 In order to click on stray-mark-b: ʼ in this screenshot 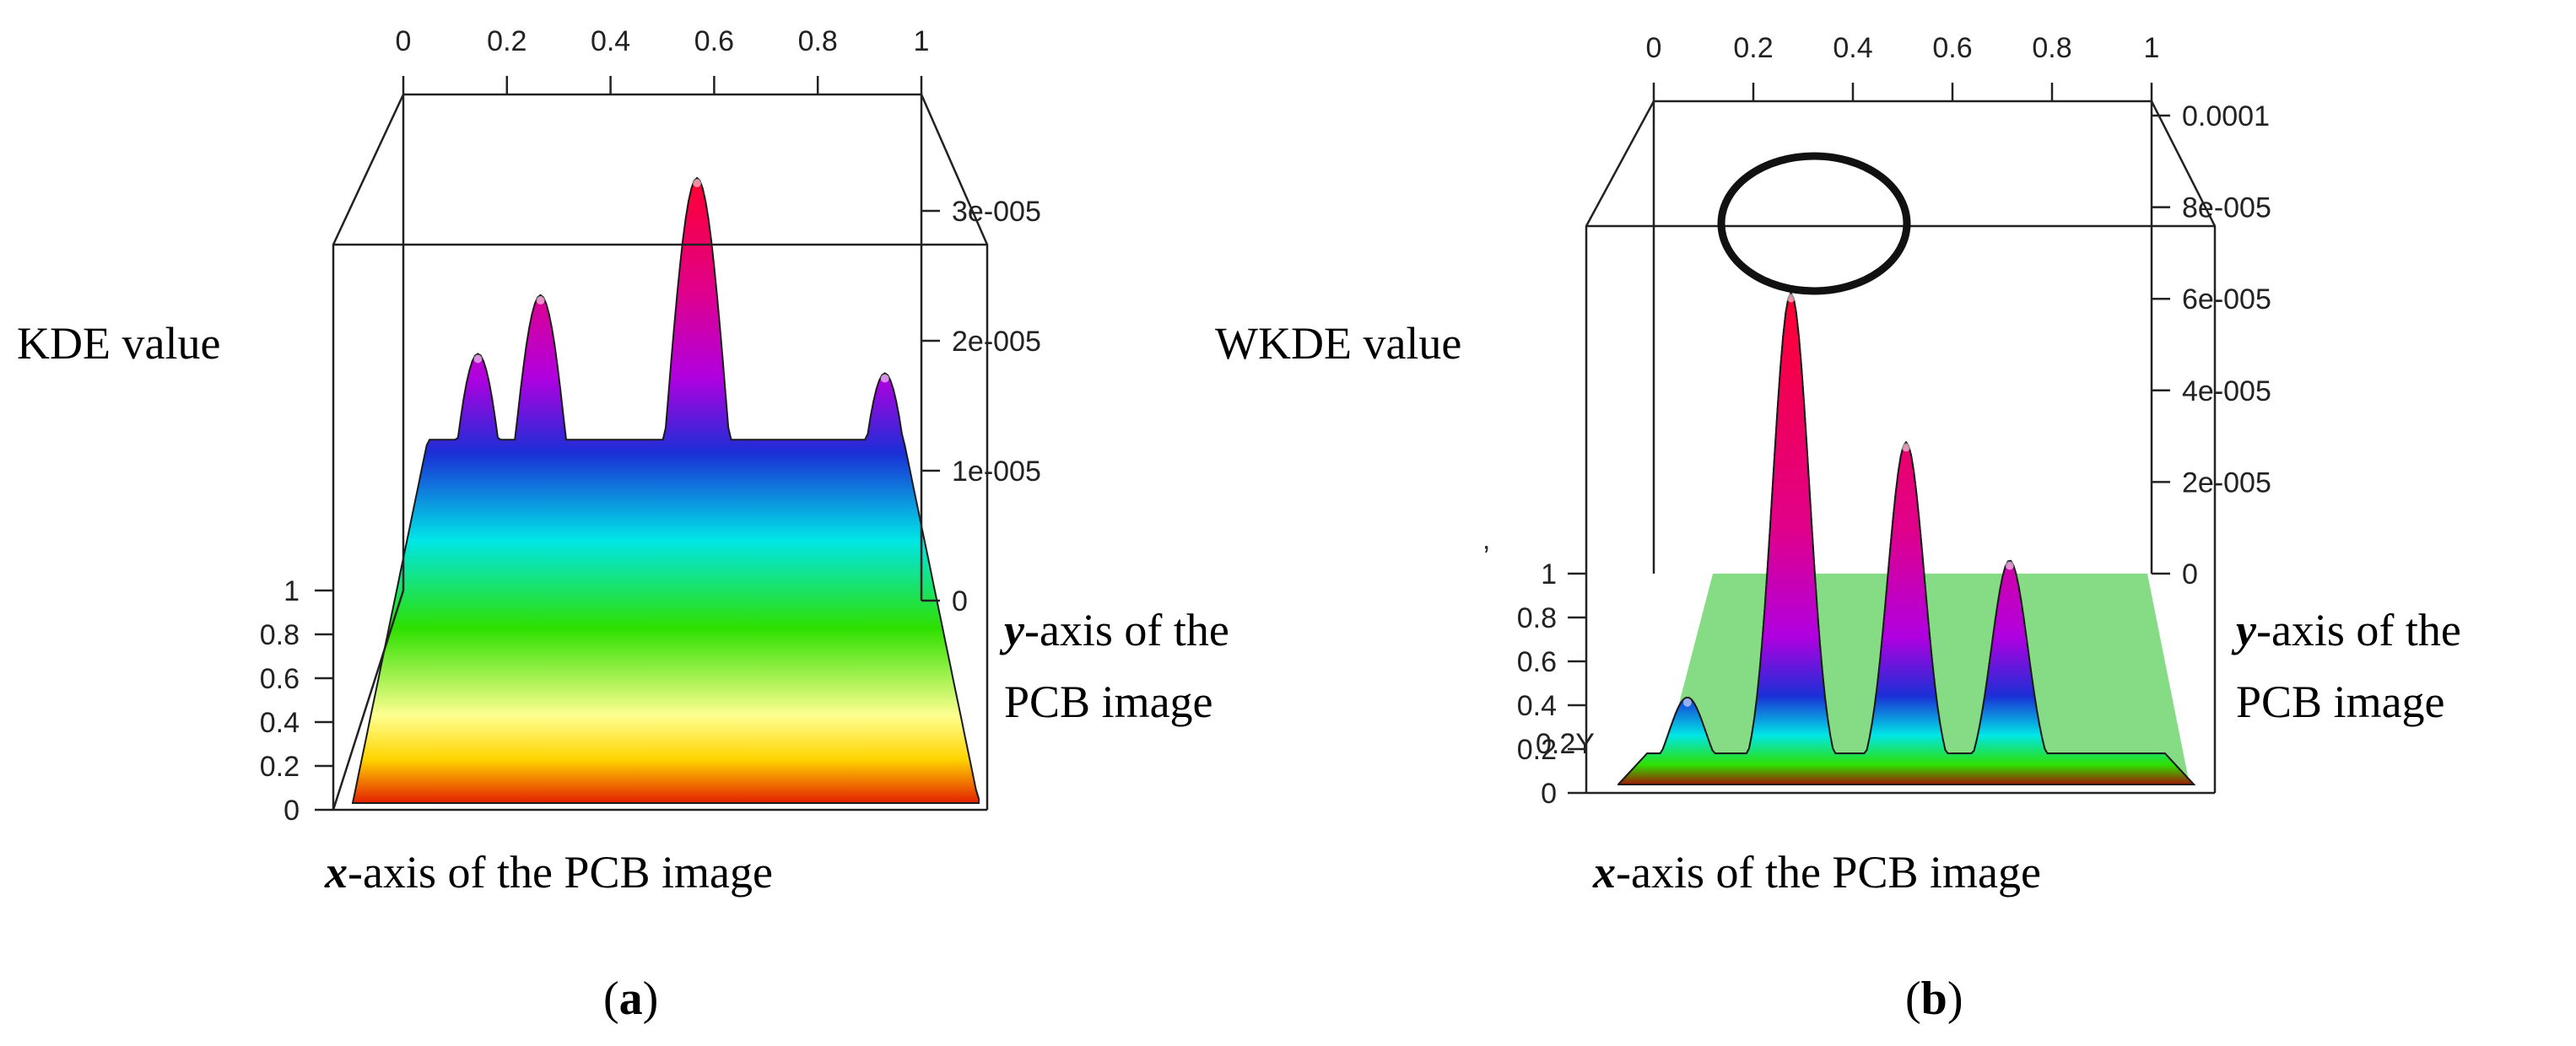, I will do `click(1486, 558)`.